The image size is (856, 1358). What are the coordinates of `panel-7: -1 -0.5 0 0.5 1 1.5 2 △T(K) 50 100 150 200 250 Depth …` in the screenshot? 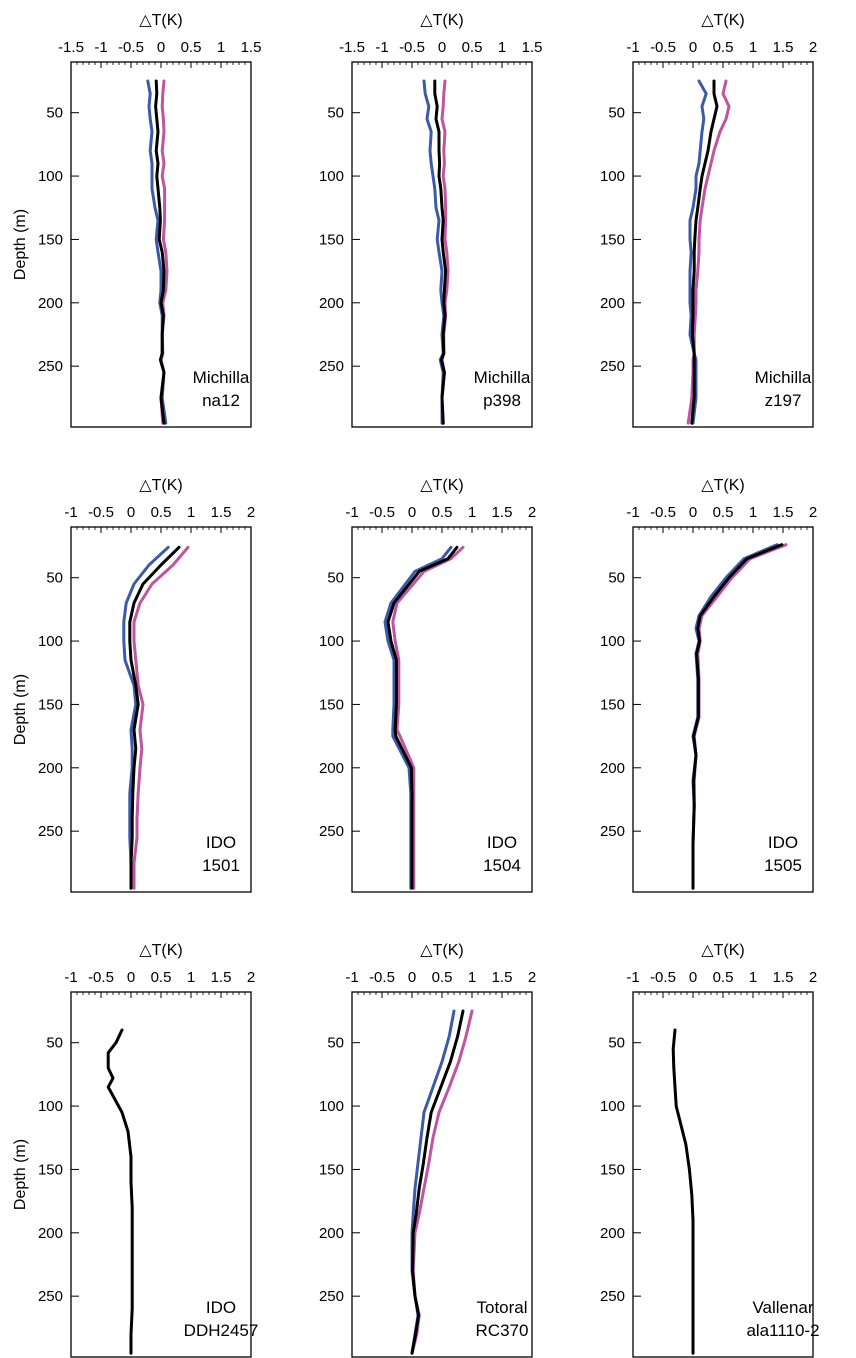 It's located at (135, 1149).